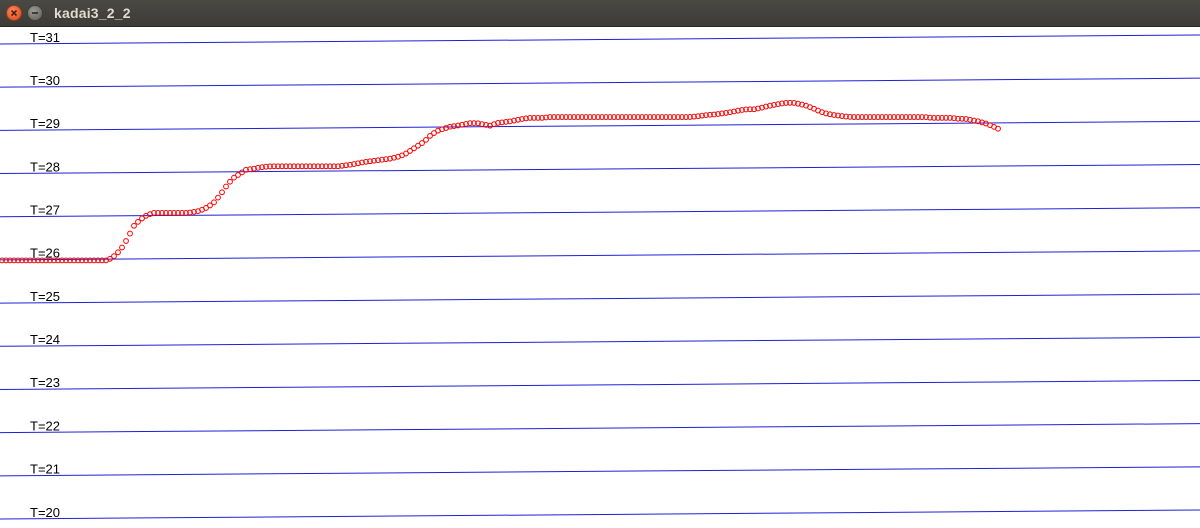 This screenshot has width=1200, height=528. Describe the element at coordinates (600, 13) in the screenshot. I see `title-bar: kadai3_2_2` at that location.